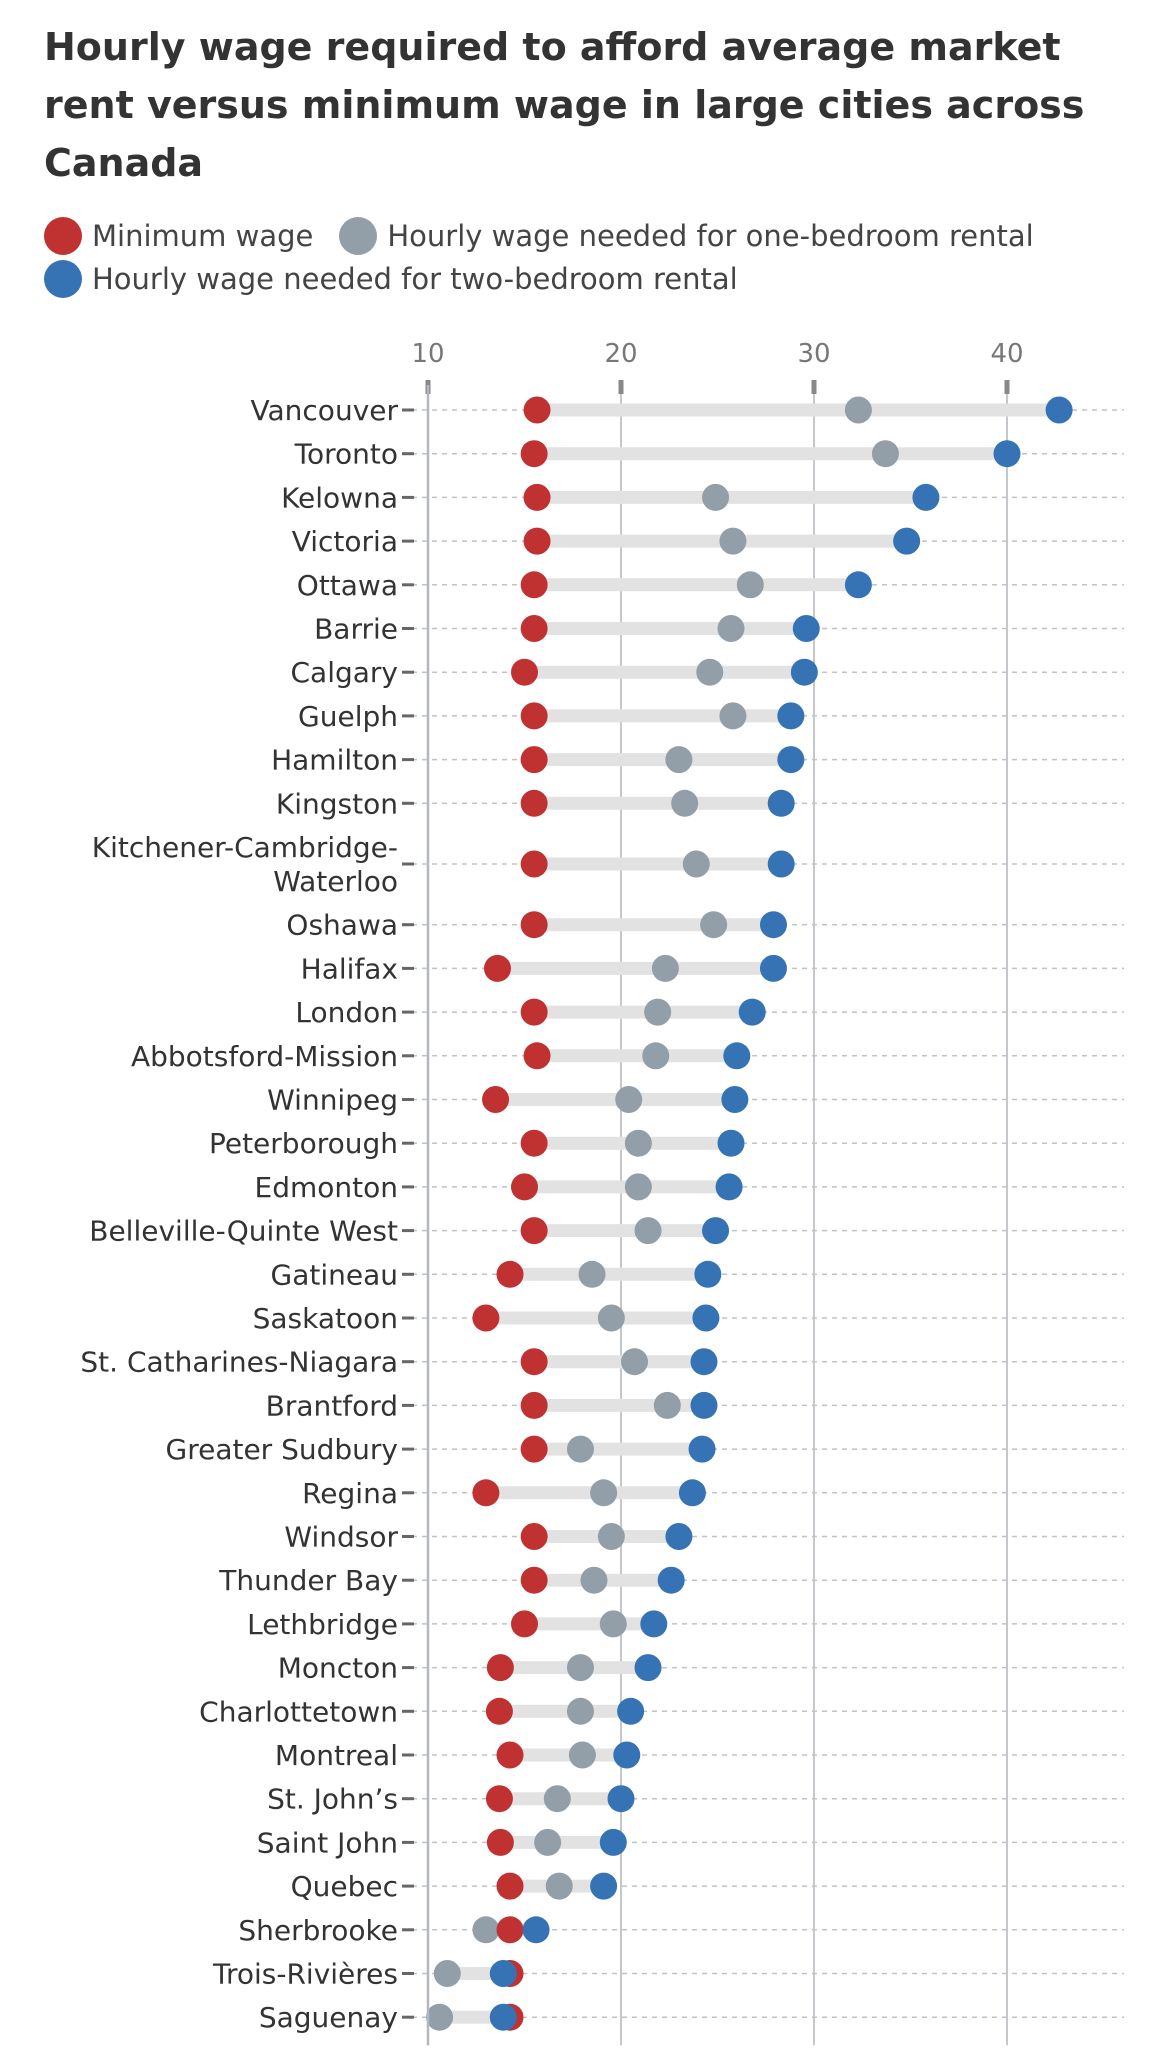  I want to click on city-label-lethbridge: Lethbridge, so click(322, 1624).